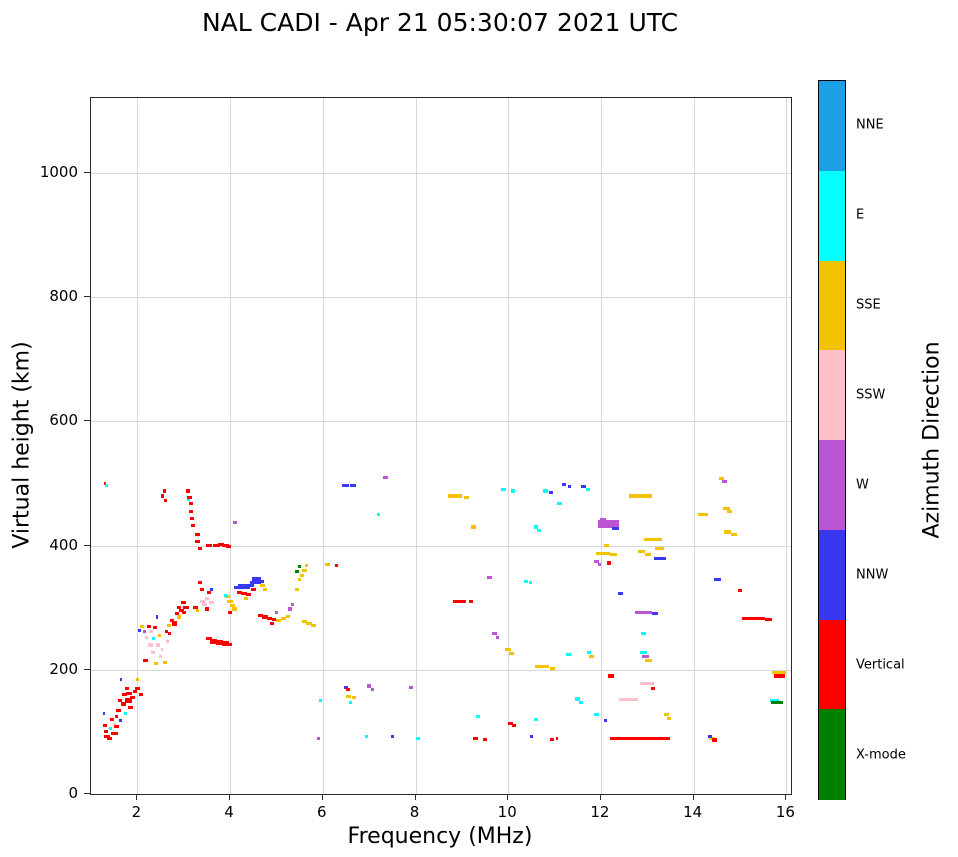 The width and height of the screenshot is (958, 857). What do you see at coordinates (63, 668) in the screenshot?
I see `y-tick-label: 200` at bounding box center [63, 668].